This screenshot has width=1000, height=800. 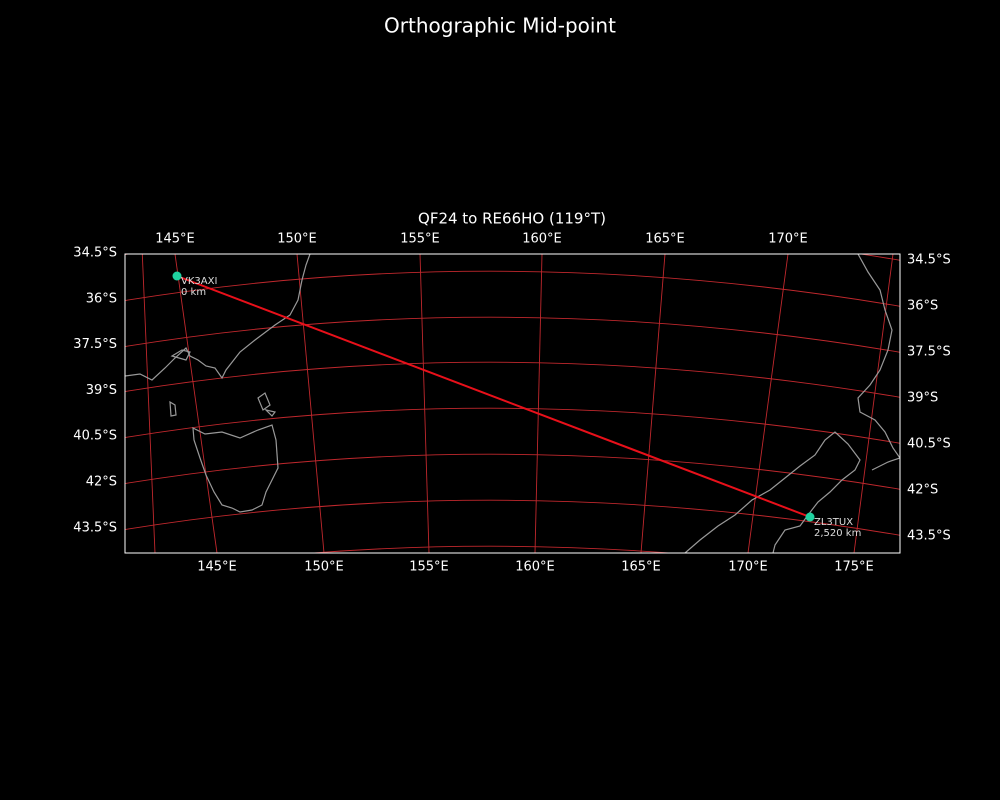 I want to click on station-distance: 2,520 km, so click(x=837, y=533).